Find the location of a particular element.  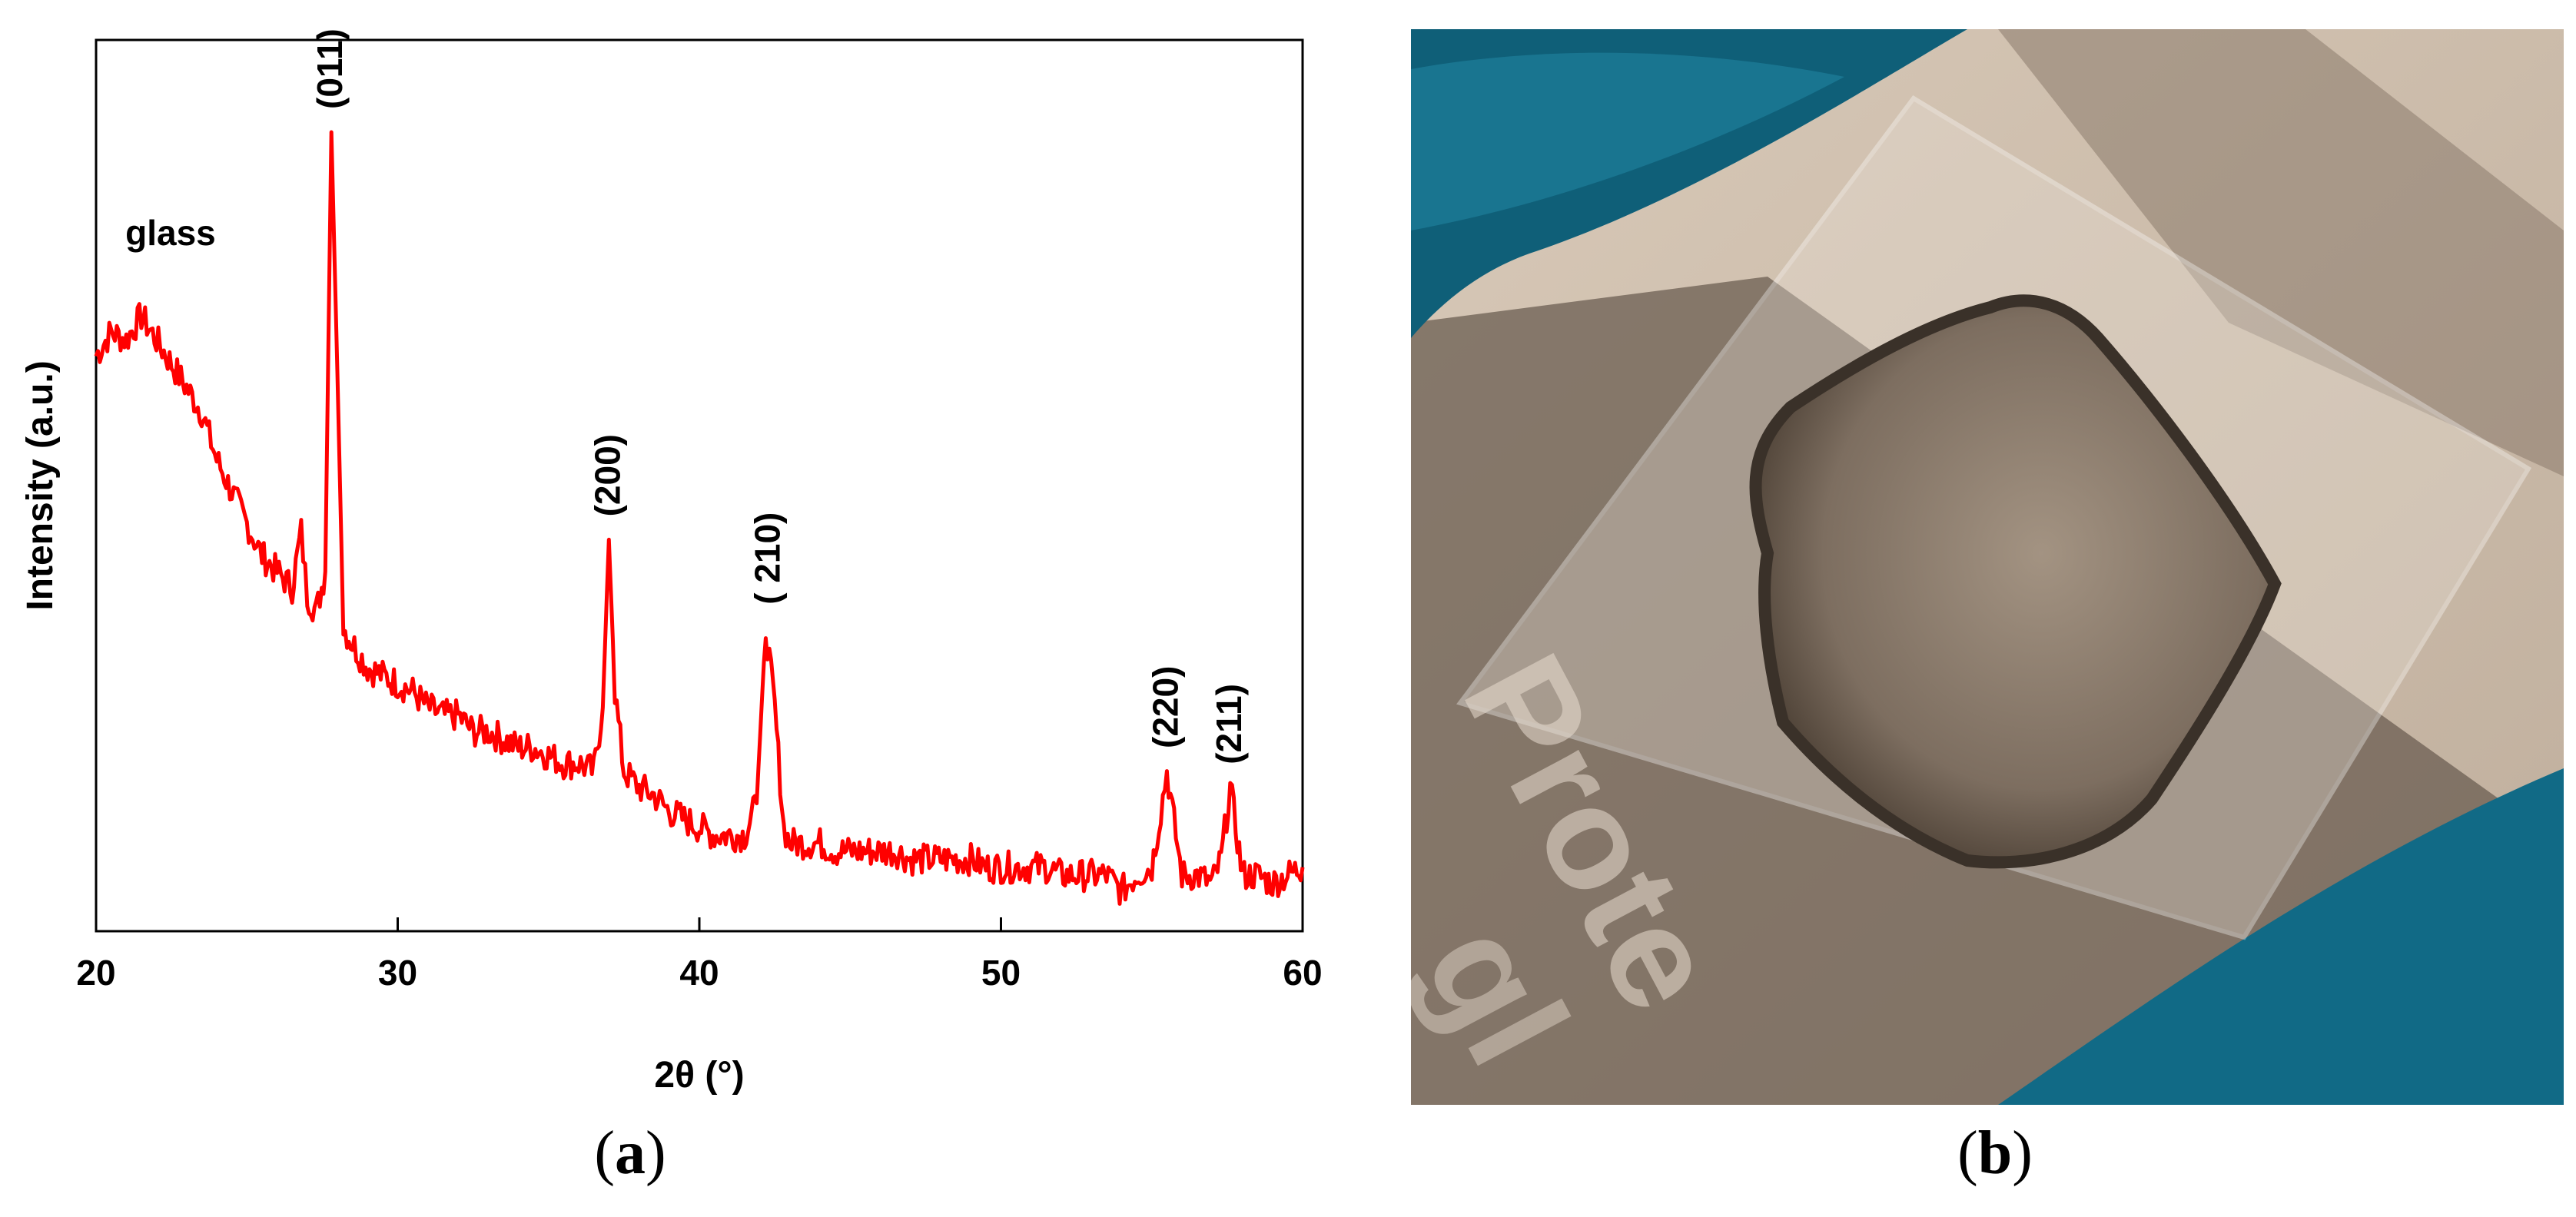

peak-label: ( 210) is located at coordinates (767, 558).